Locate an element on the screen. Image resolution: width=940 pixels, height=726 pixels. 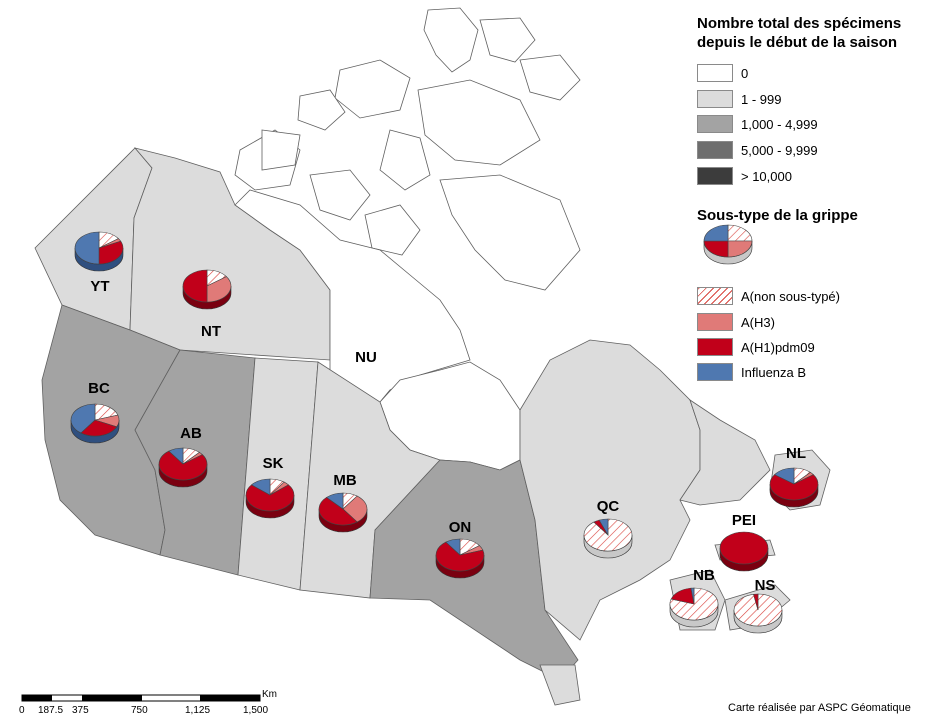
legend-count-label: 1 - 999 is located at coordinates (761, 99).